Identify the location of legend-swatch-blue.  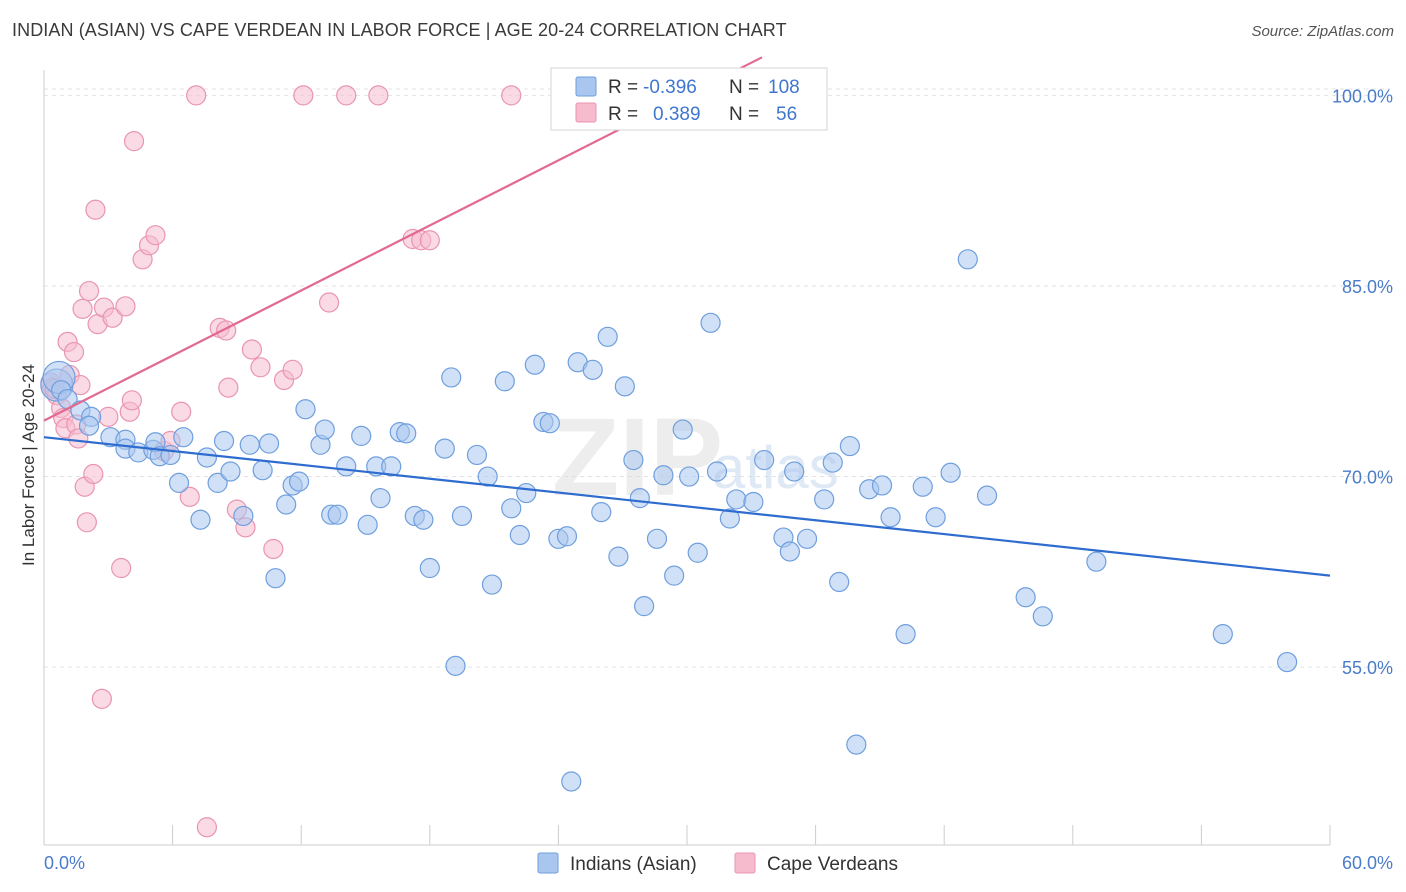
(586, 86).